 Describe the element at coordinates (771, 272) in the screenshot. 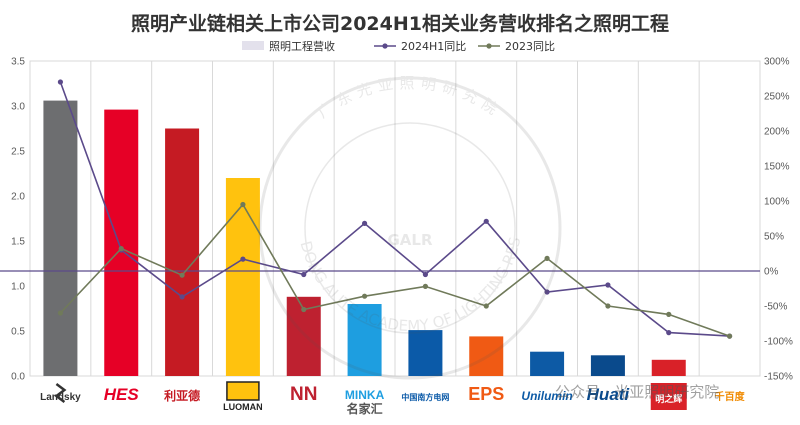

I see `right-tick-label: 0%` at that location.